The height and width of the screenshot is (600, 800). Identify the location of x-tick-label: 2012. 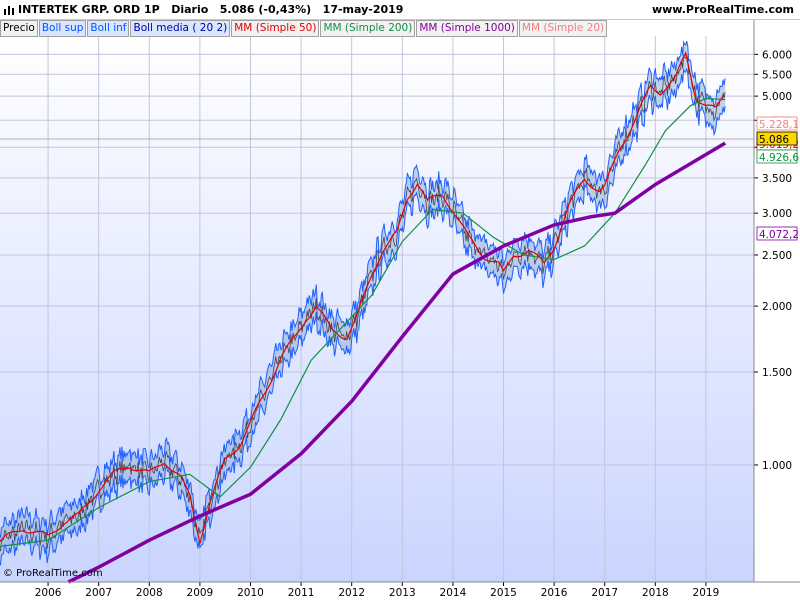
(351, 593).